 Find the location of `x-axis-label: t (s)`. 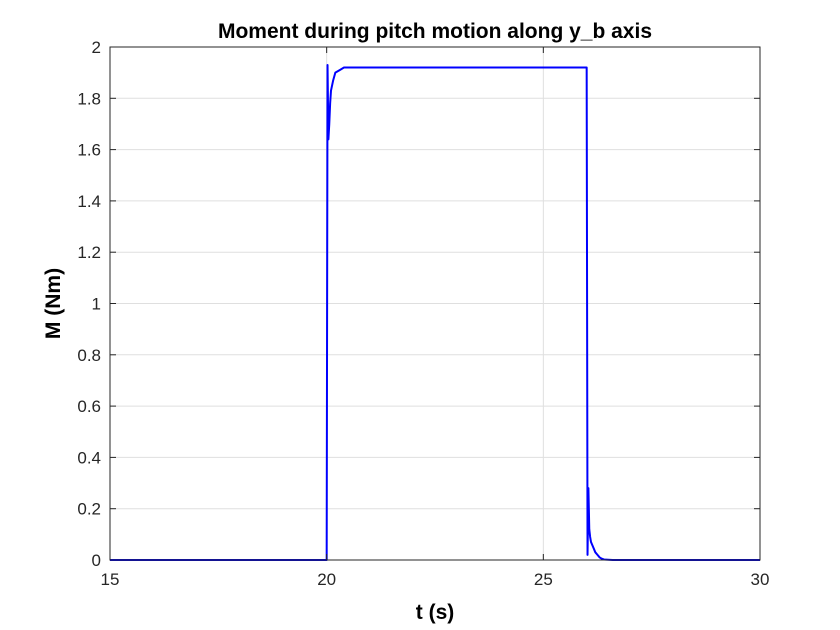

x-axis-label: t (s) is located at coordinates (435, 612).